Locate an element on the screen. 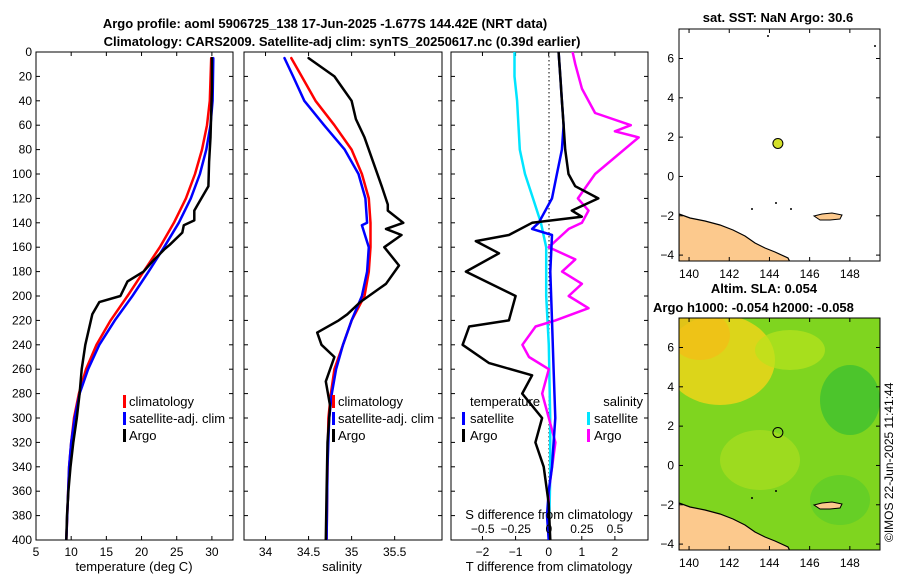  sst-map-title: sat. SST: NaN Argo: 30.6 is located at coordinates (778, 17).